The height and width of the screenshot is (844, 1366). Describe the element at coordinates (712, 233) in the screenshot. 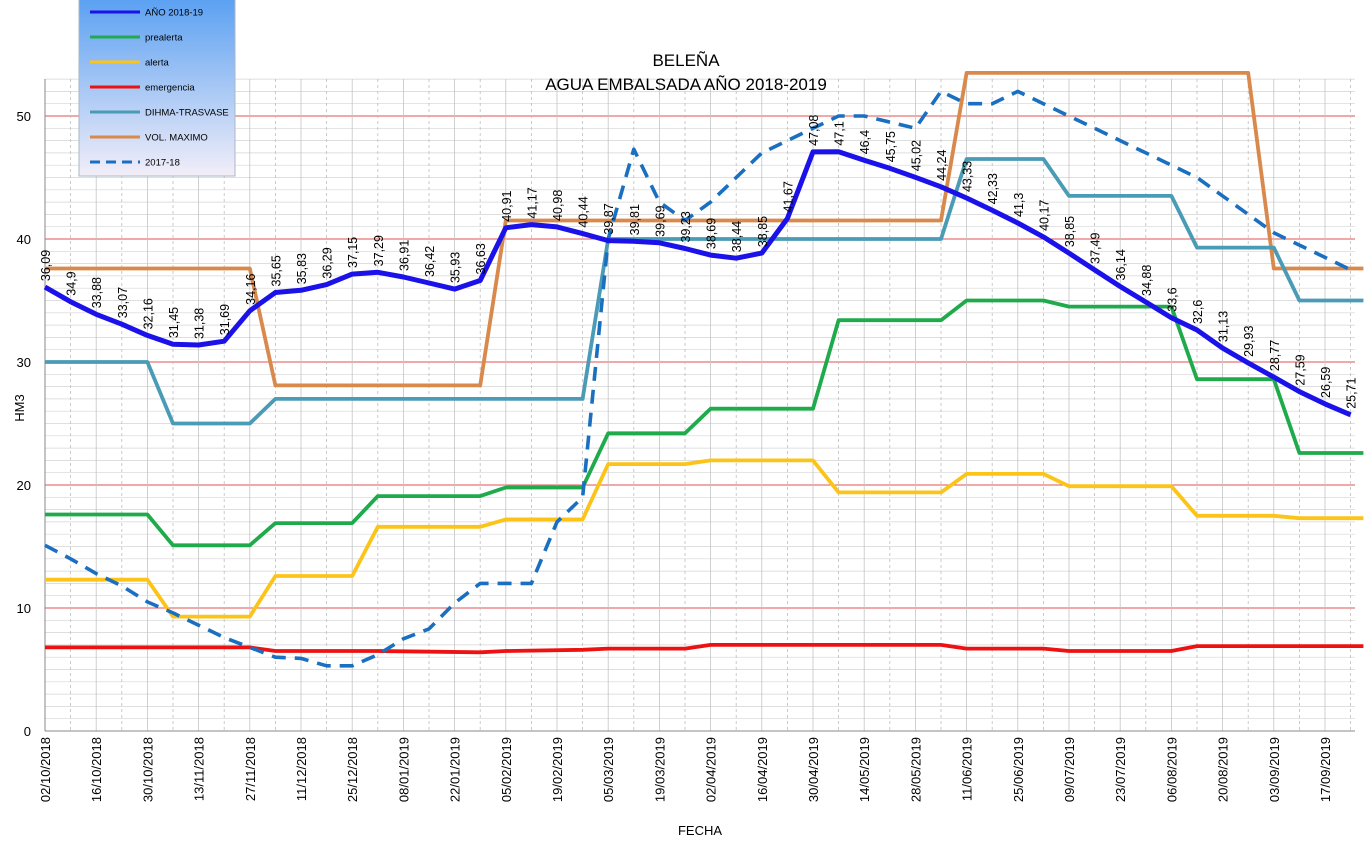

I see `data-label: 38,69` at that location.